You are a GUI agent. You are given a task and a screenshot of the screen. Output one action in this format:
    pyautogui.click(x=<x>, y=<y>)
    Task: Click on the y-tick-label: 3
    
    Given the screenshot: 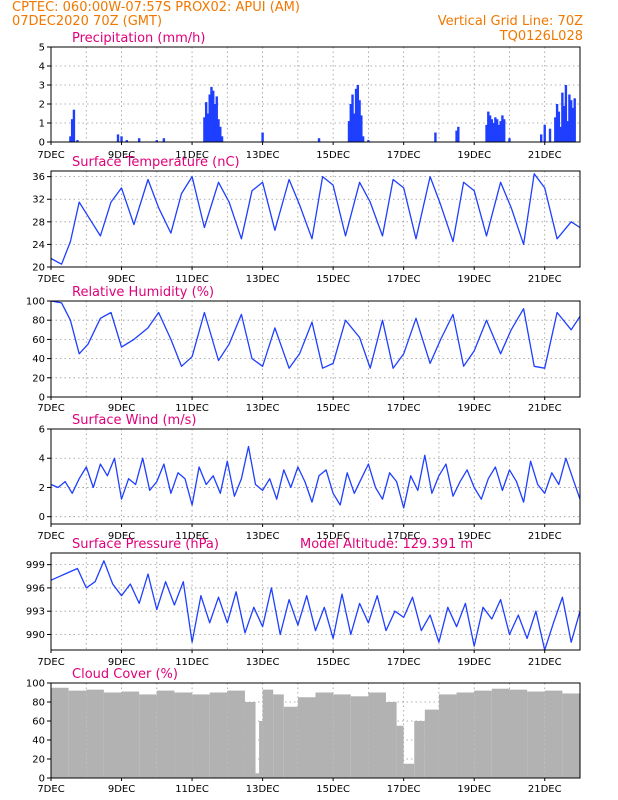 What is the action you would take?
    pyautogui.click(x=42, y=86)
    